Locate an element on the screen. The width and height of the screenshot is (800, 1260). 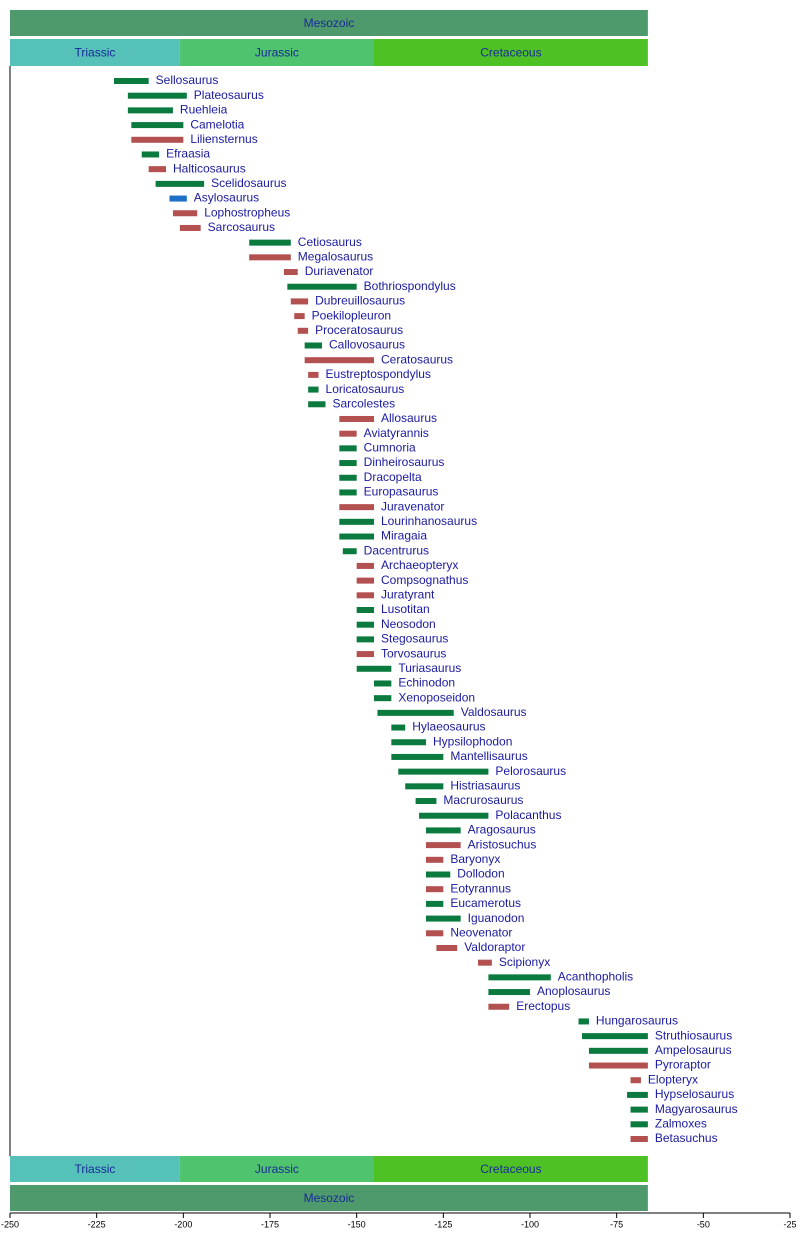
taxon-label: Lusotitan is located at coordinates (405, 609).